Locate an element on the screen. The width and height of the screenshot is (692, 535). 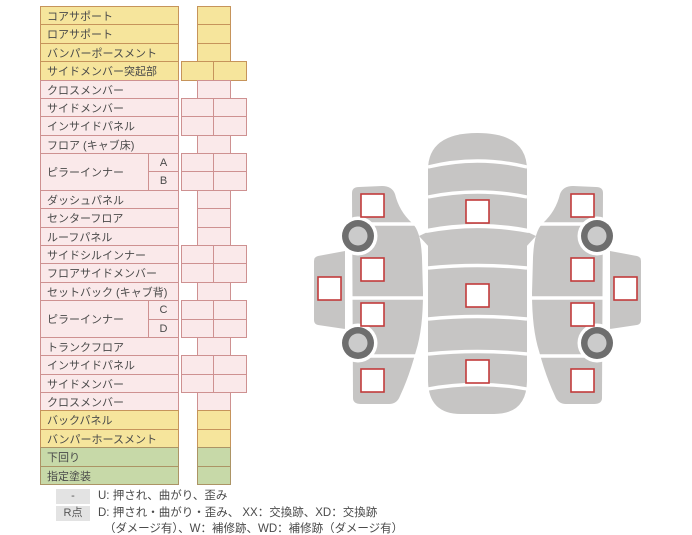
diagram-checkbox-fender-rear is located at coordinates (372, 380).